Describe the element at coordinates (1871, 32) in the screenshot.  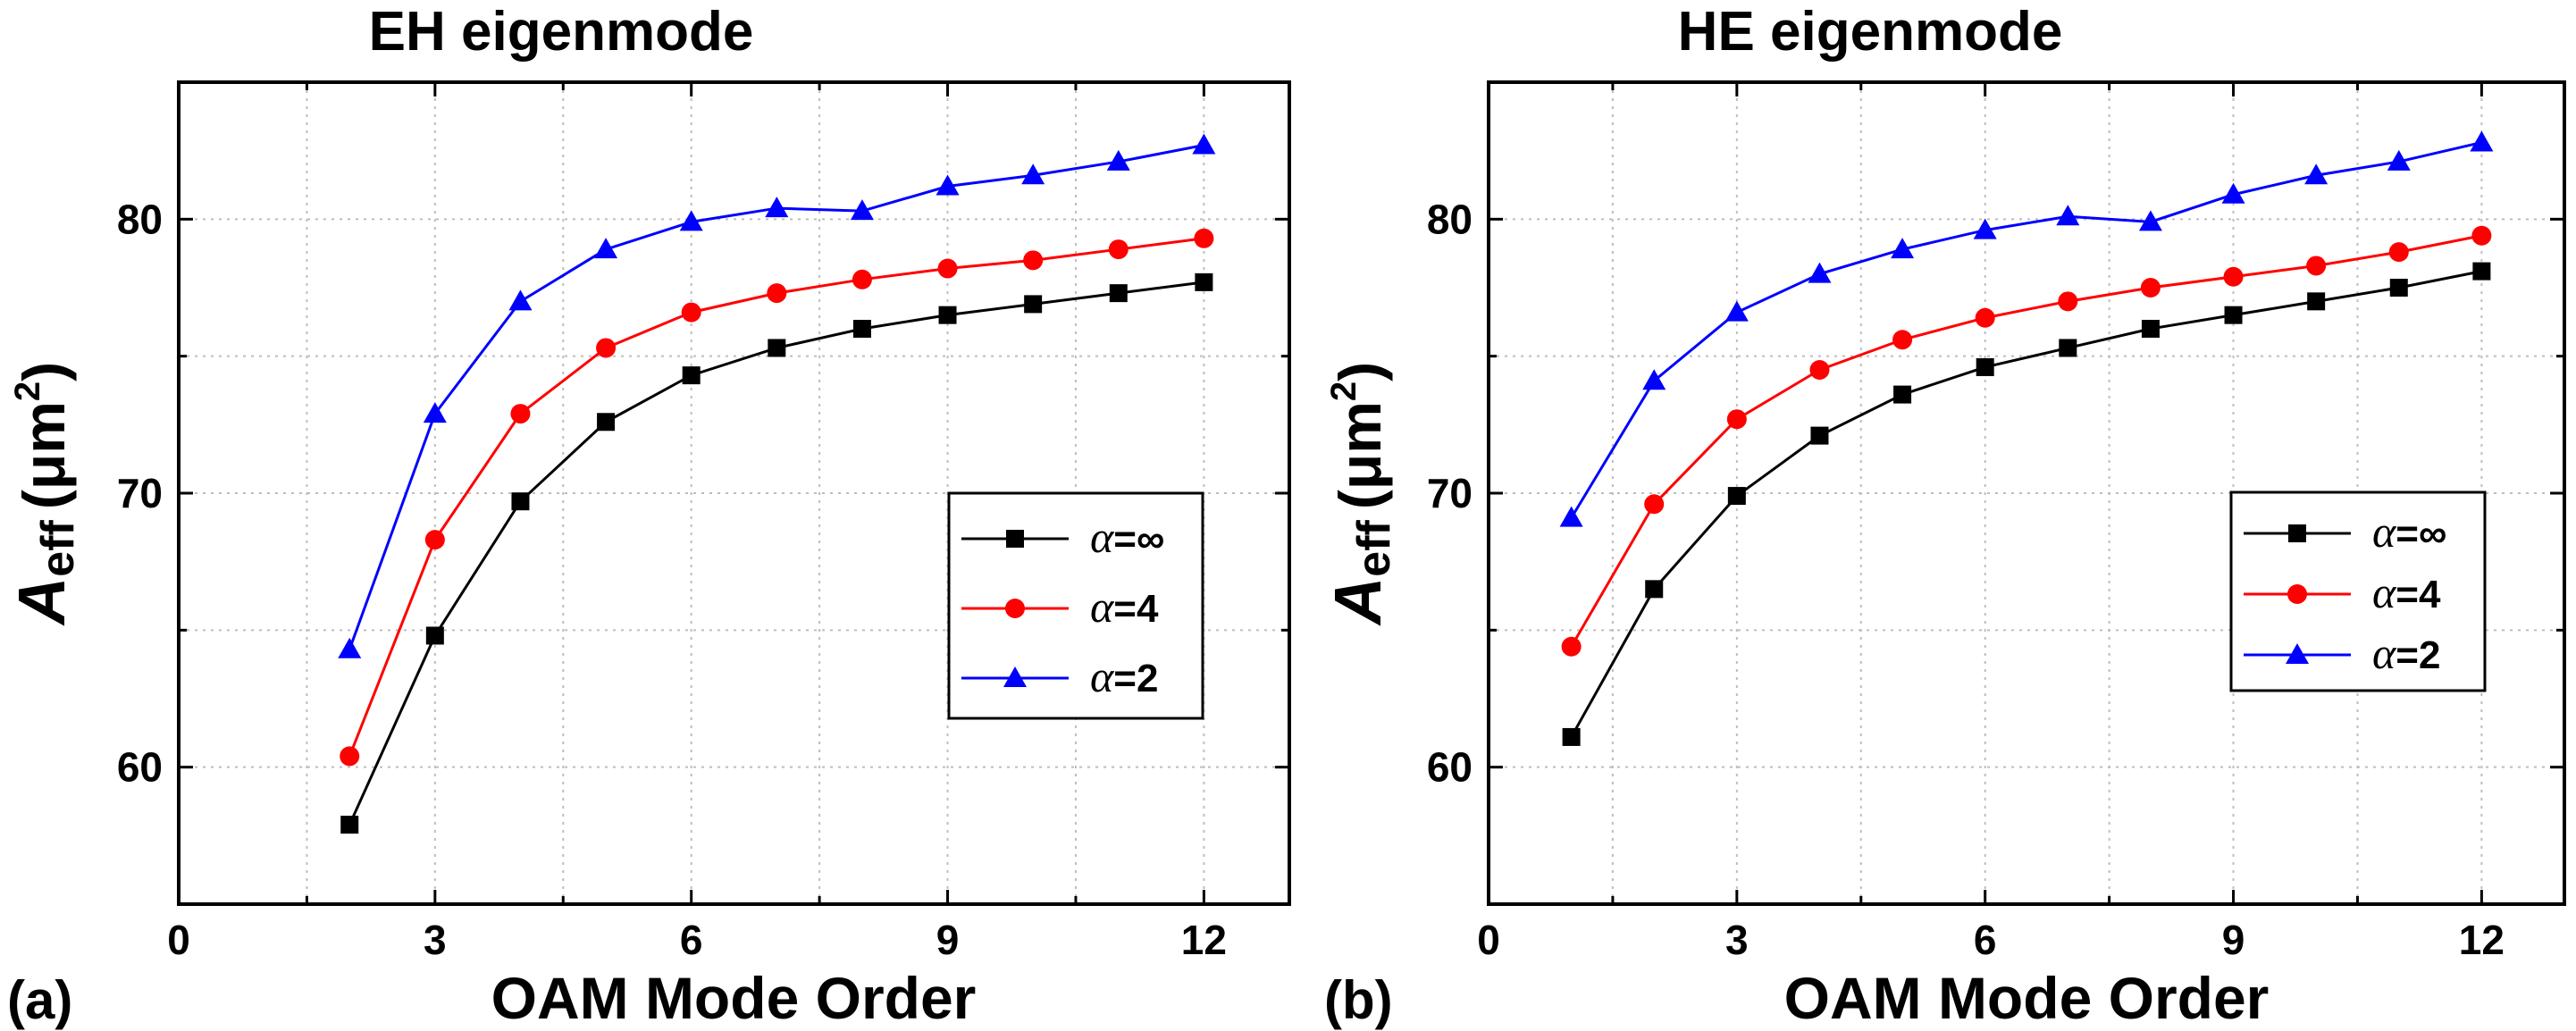
I see `panel-b-title: HE eigenmode` at that location.